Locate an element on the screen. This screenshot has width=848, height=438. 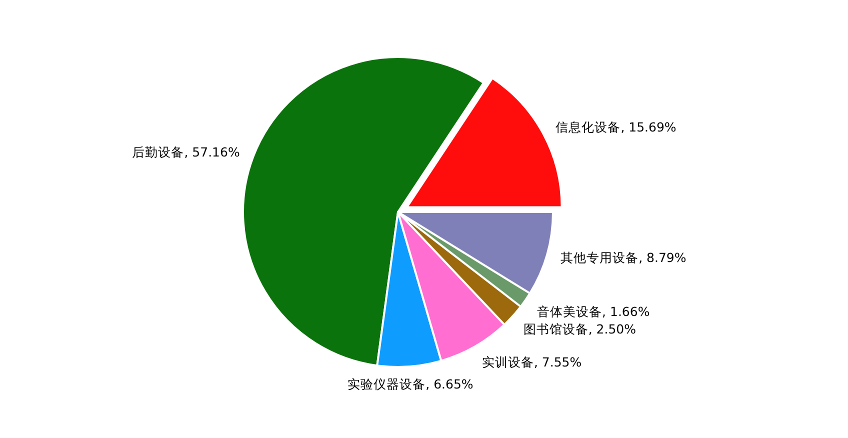
slice-label: 其他专用设备, 8.79% is located at coordinates (623, 258).